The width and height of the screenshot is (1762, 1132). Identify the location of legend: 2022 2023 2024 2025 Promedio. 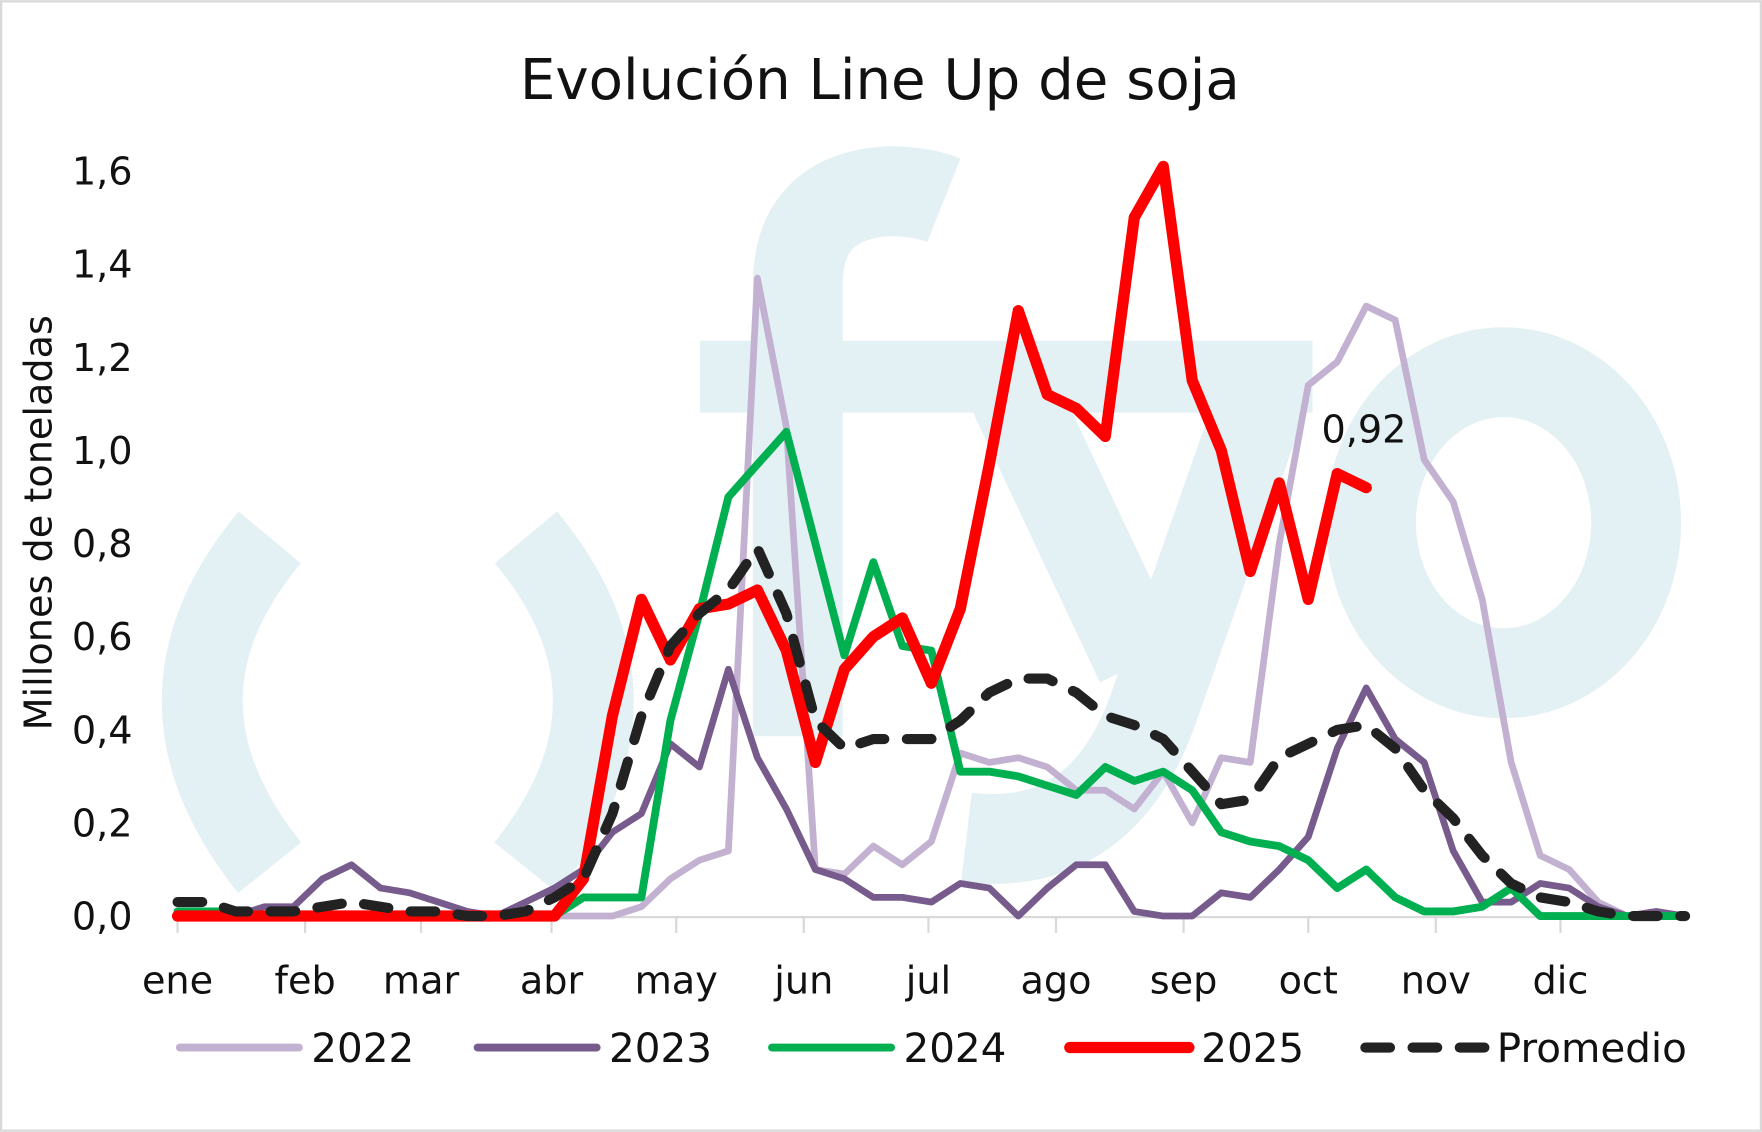
(931, 1048).